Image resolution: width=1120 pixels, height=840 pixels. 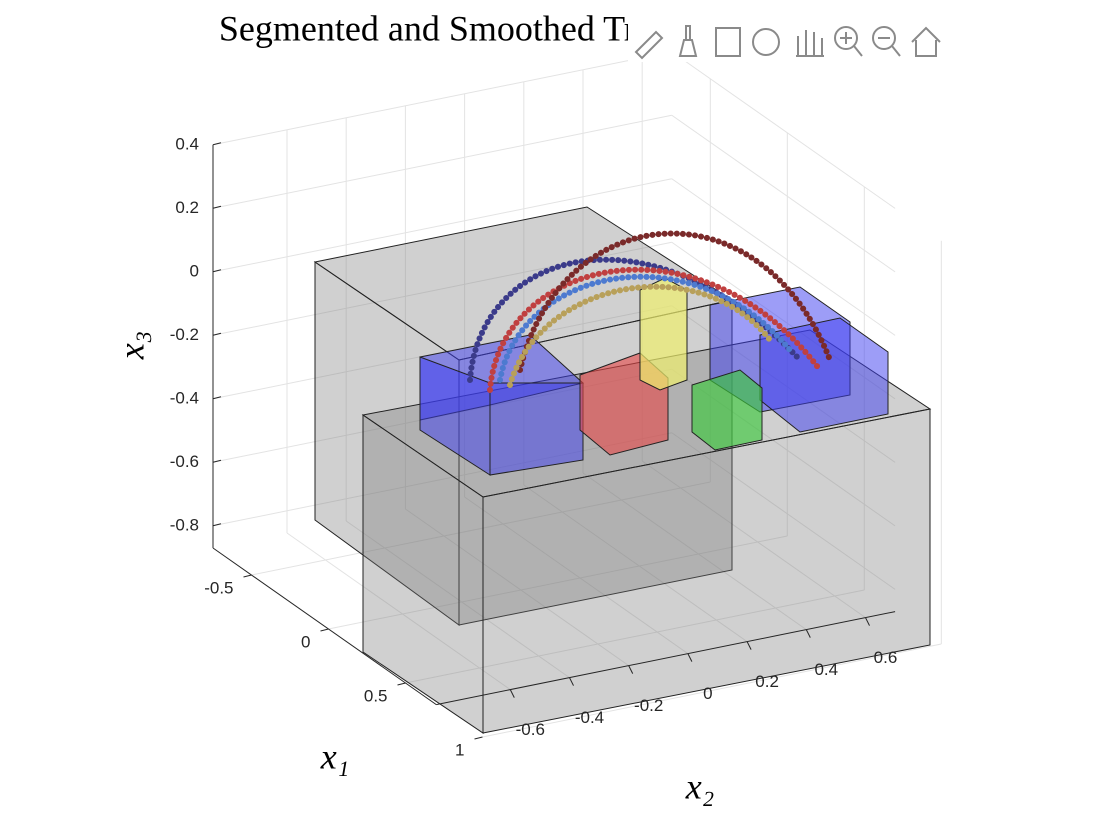 I want to click on zoom-out-button, so click(x=884, y=38).